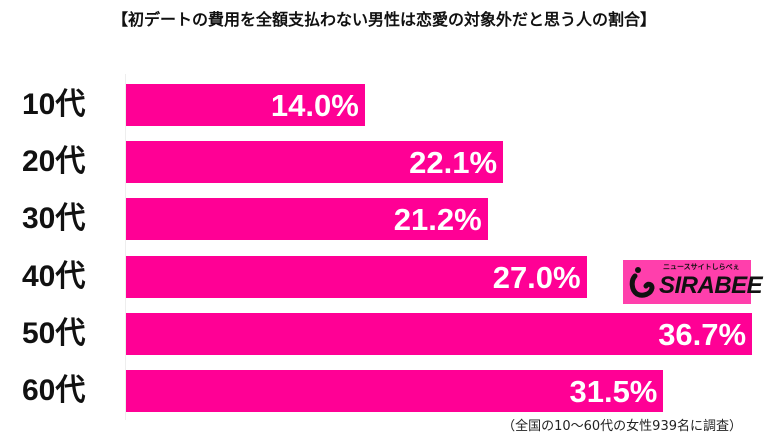 The height and width of the screenshot is (439, 768). What do you see at coordinates (54, 333) in the screenshot?
I see `category-label: 50代` at bounding box center [54, 333].